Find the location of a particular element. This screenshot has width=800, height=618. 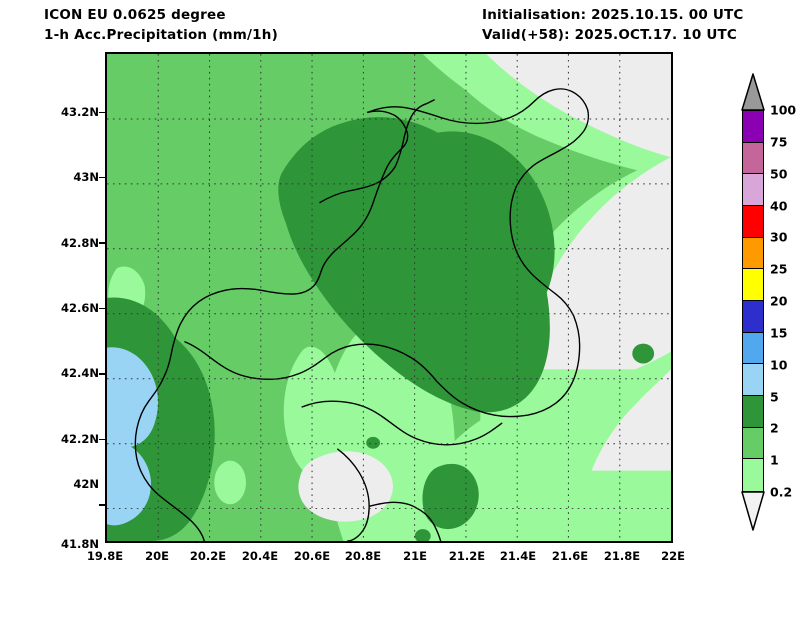

valid-time: Valid(+58): 2025.OCT.17. 10 UTC is located at coordinates (610, 35).